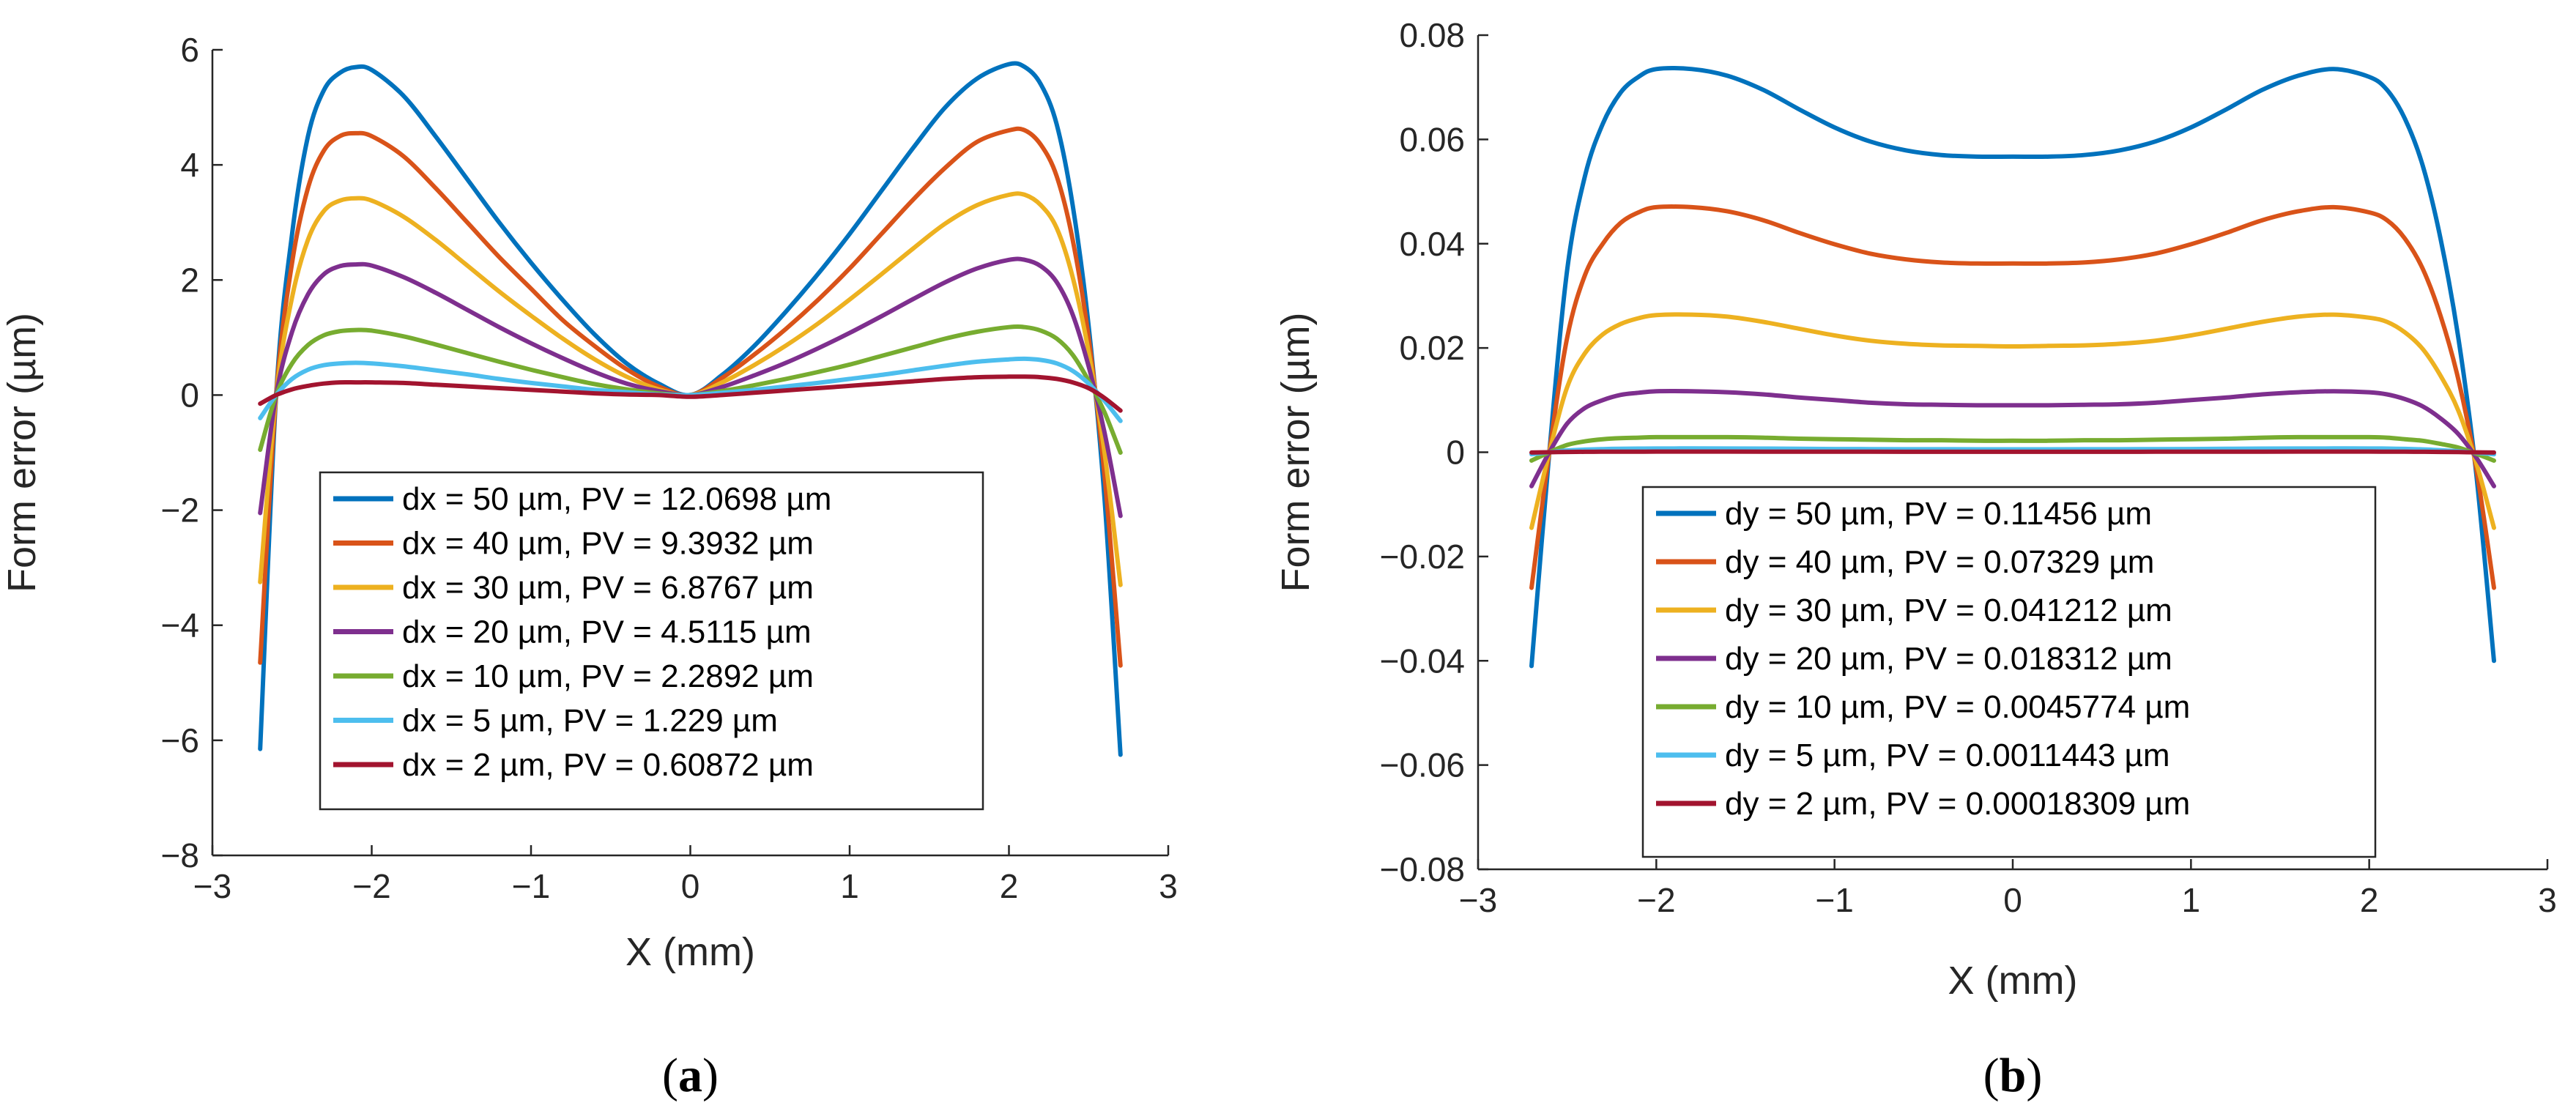 The image size is (2576, 1111). I want to click on y-tick-label: −2, so click(180, 510).